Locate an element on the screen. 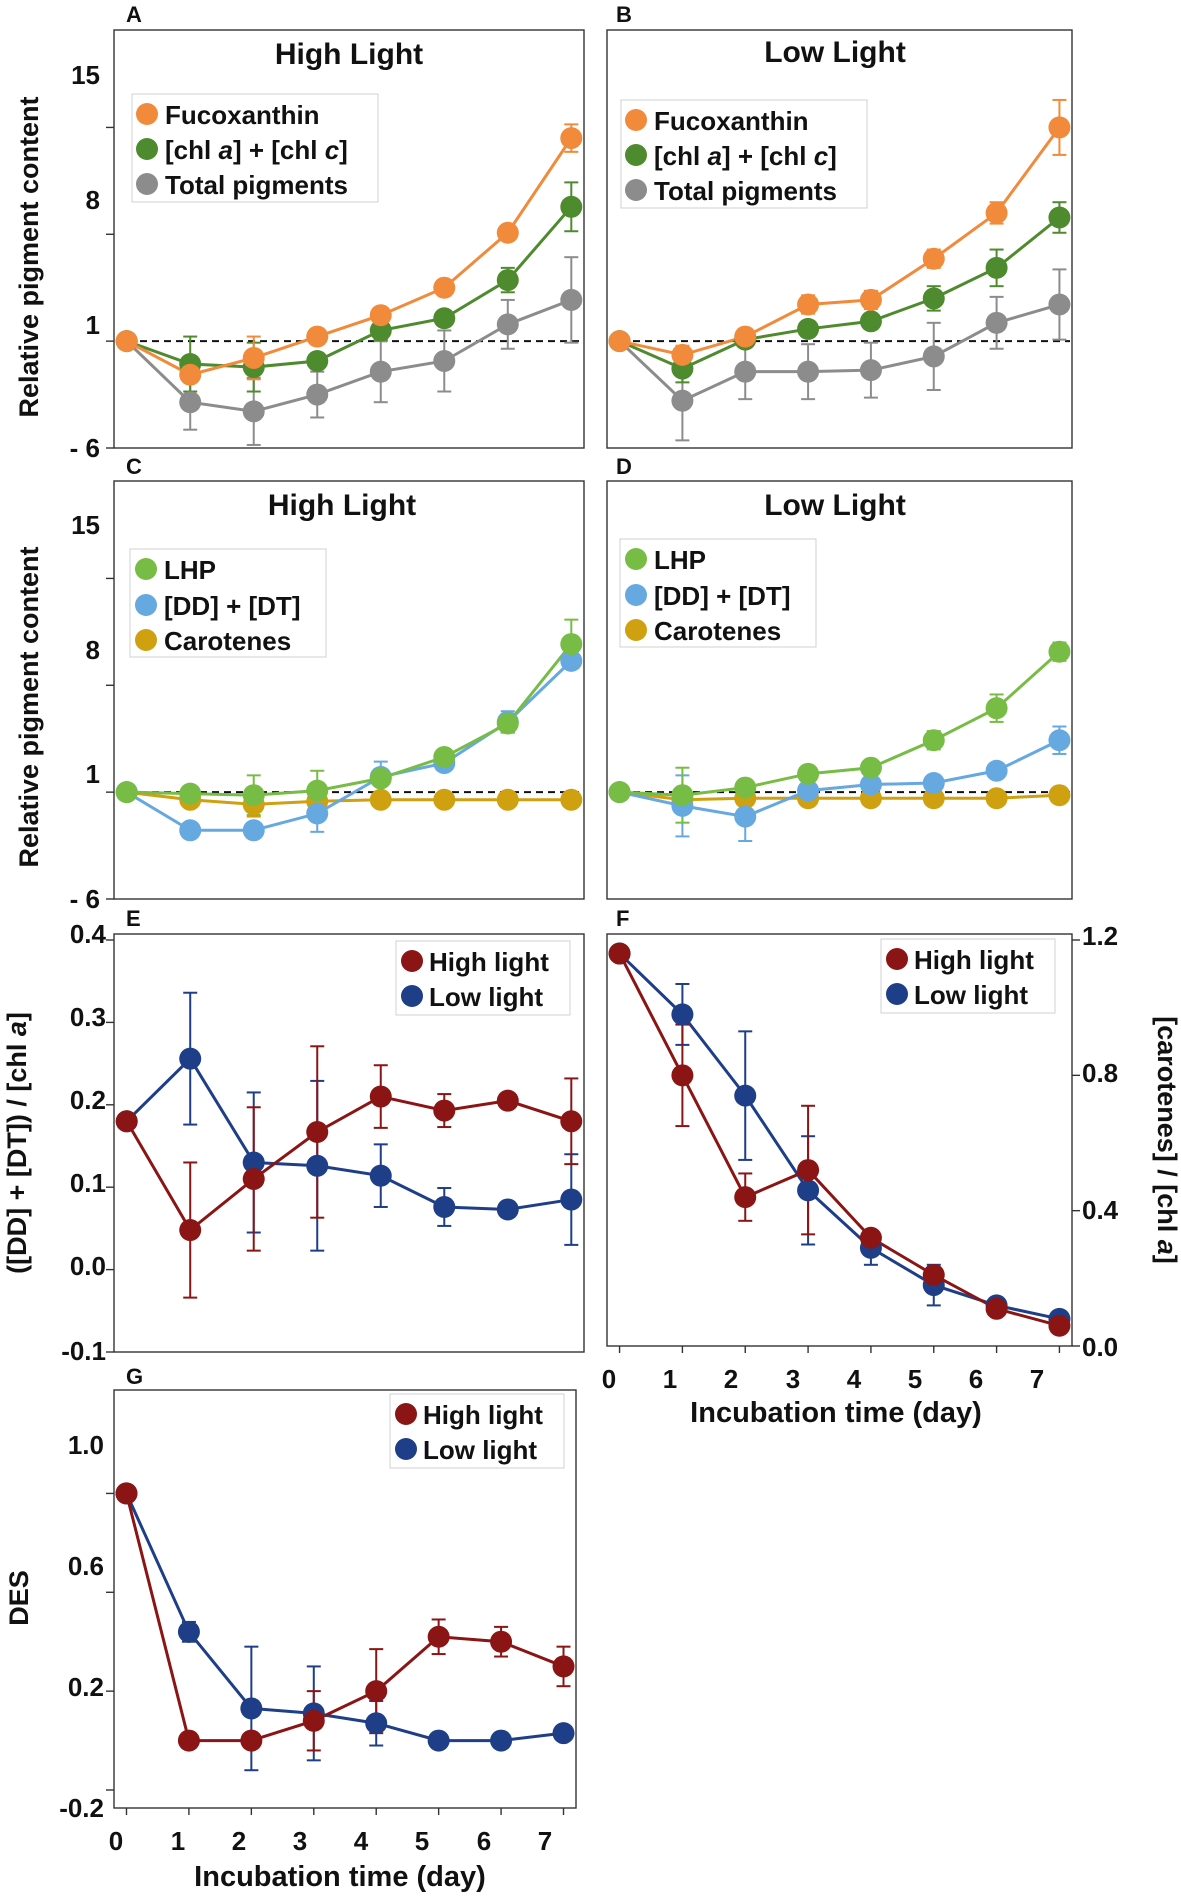  plot-frame-c is located at coordinates (349, 690).